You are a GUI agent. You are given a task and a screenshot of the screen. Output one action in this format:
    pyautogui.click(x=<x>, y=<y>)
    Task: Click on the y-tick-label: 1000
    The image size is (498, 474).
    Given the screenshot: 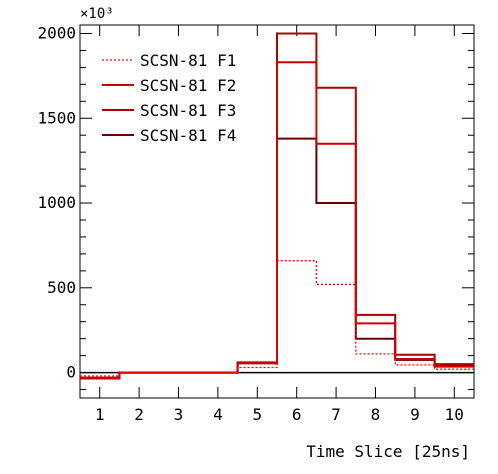 What is the action you would take?
    pyautogui.click(x=56, y=202)
    